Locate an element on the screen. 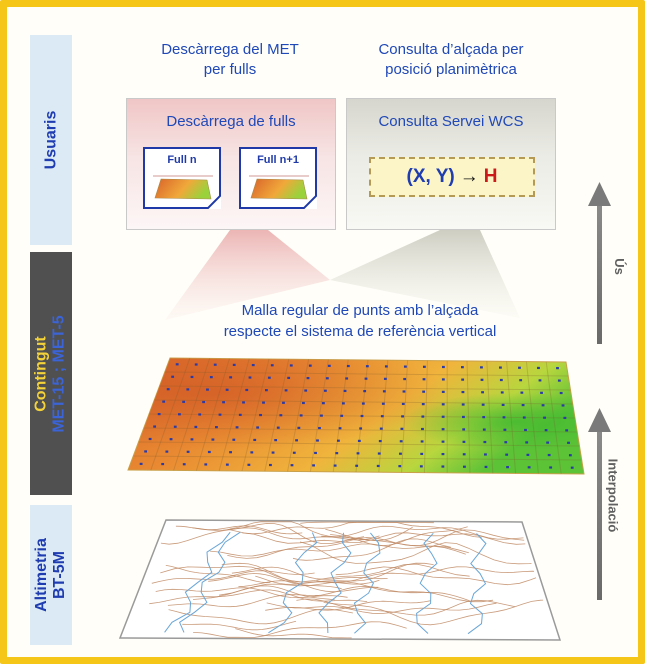 Image resolution: width=645 pixels, height=664 pixels. wcs-query-box: (X, Y) → H is located at coordinates (452, 177).